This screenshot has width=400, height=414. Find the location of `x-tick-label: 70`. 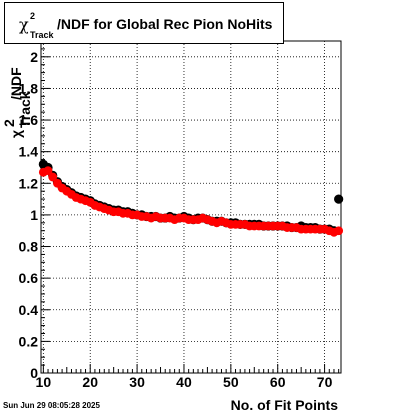

x-tick-label: 70 is located at coordinates (325, 382).